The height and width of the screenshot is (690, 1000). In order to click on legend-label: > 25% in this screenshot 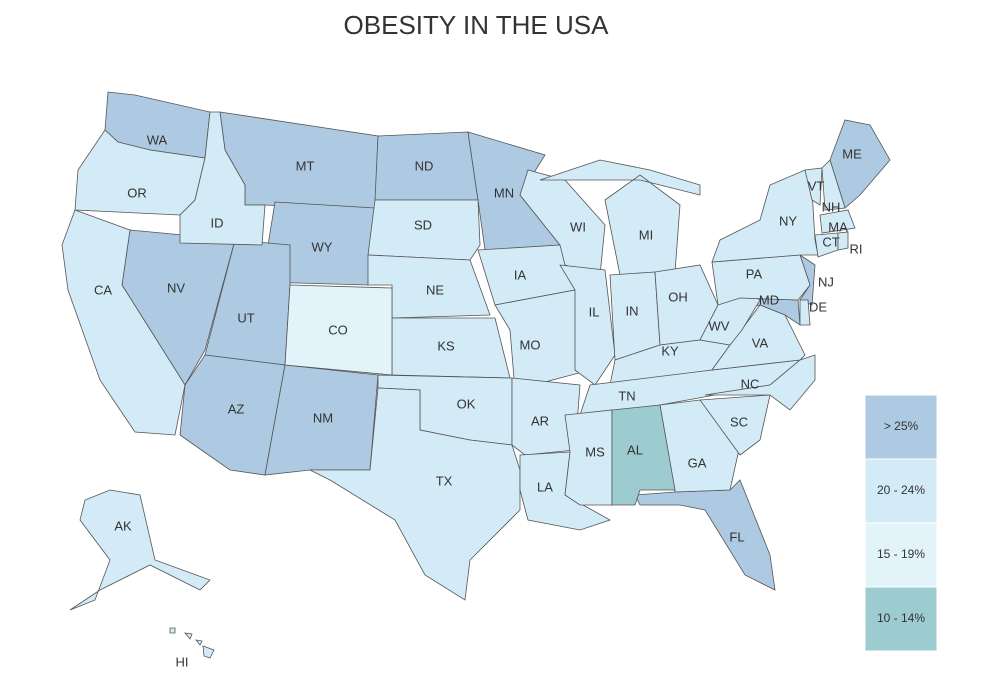, I will do `click(901, 426)`.